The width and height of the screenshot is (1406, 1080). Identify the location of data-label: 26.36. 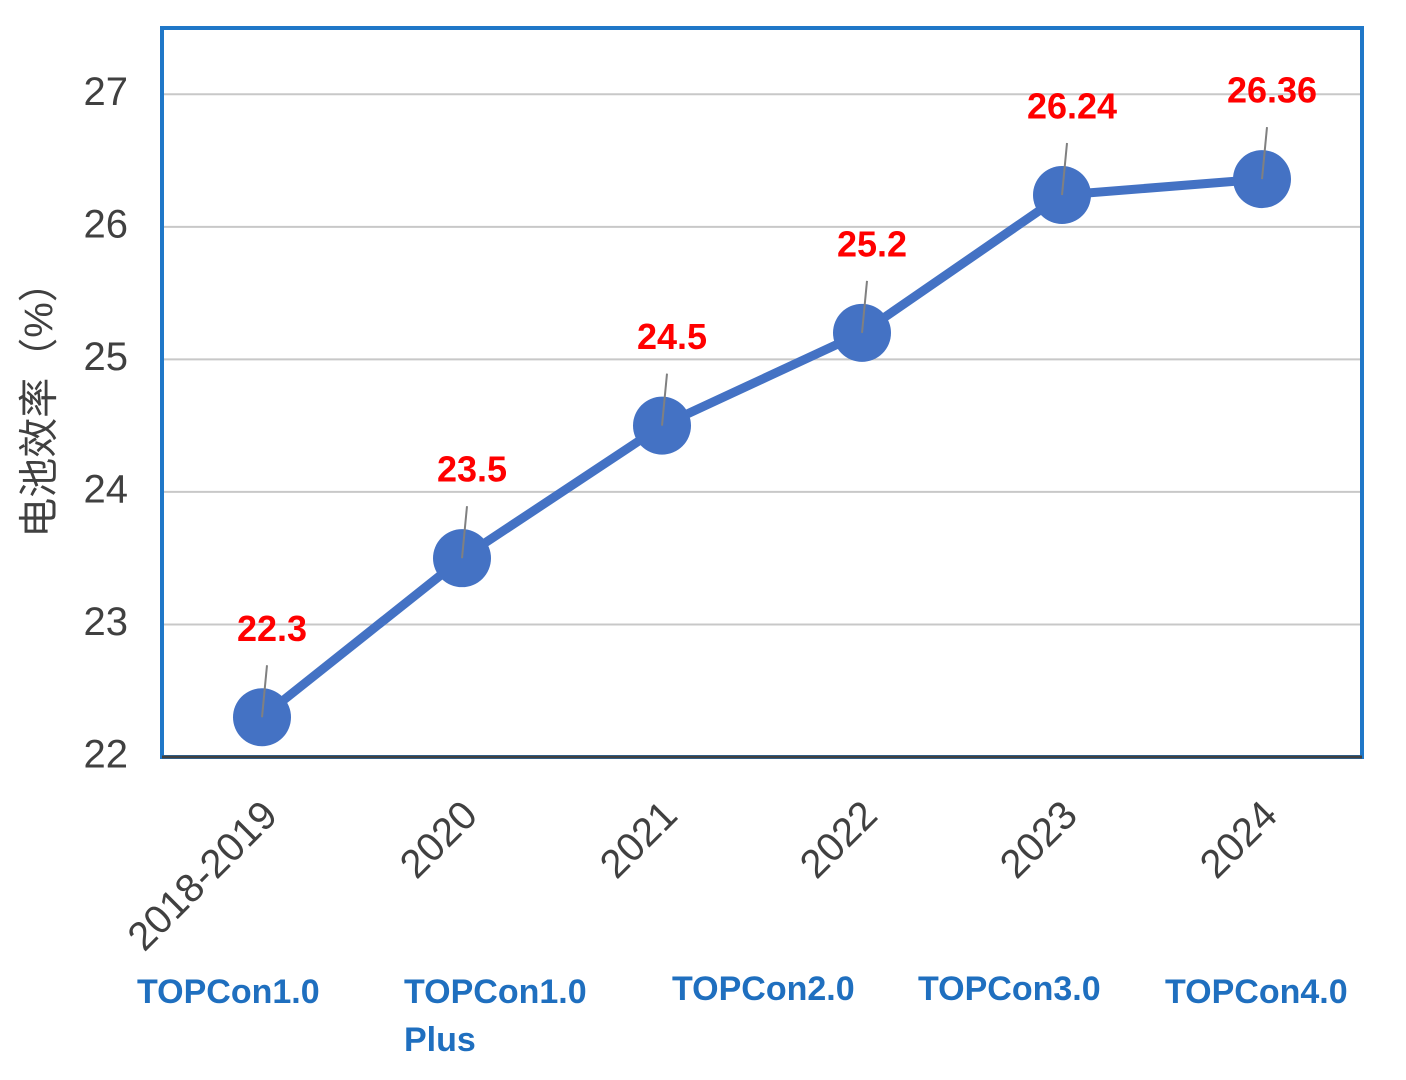
(1272, 90).